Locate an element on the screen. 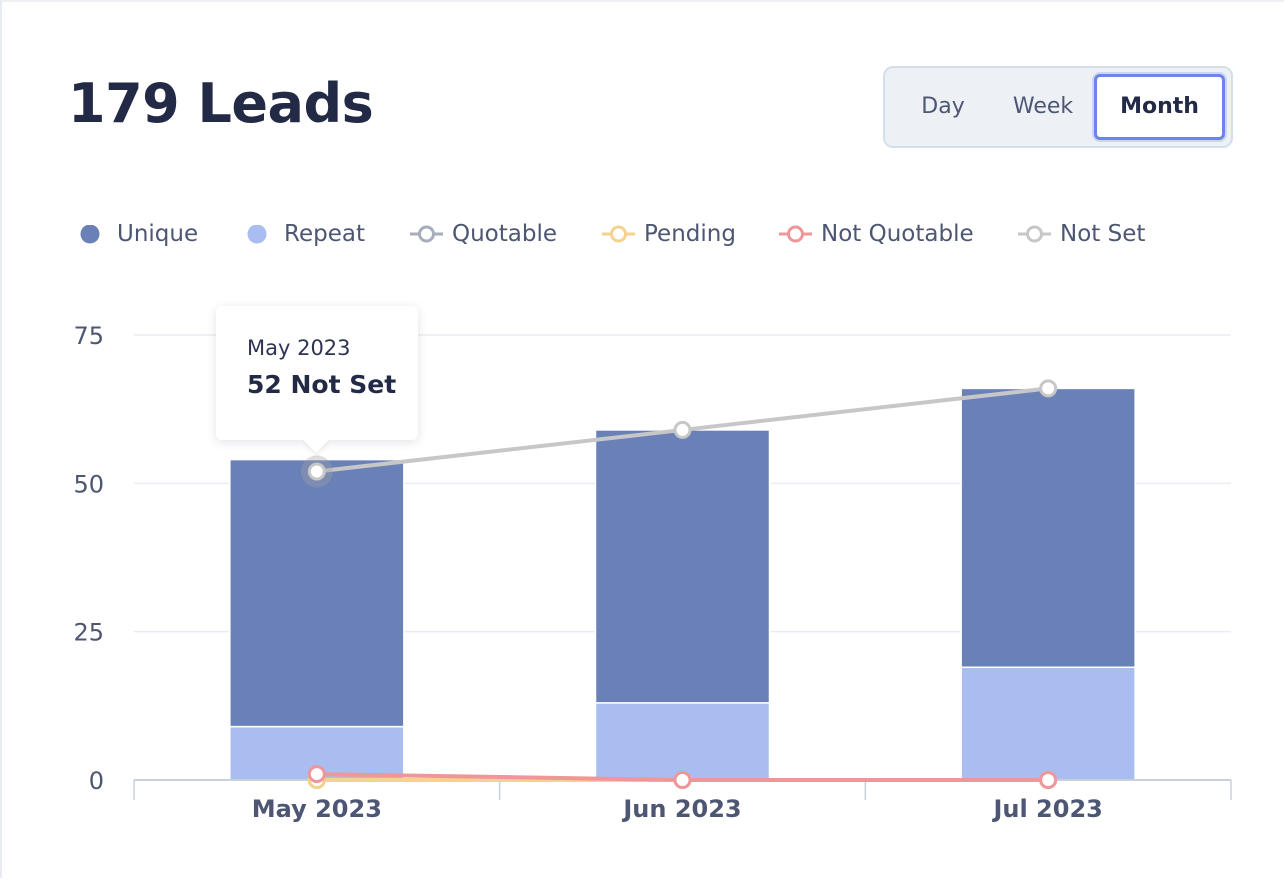 This screenshot has width=1286, height=885. legend-label: Not Set is located at coordinates (1103, 234).